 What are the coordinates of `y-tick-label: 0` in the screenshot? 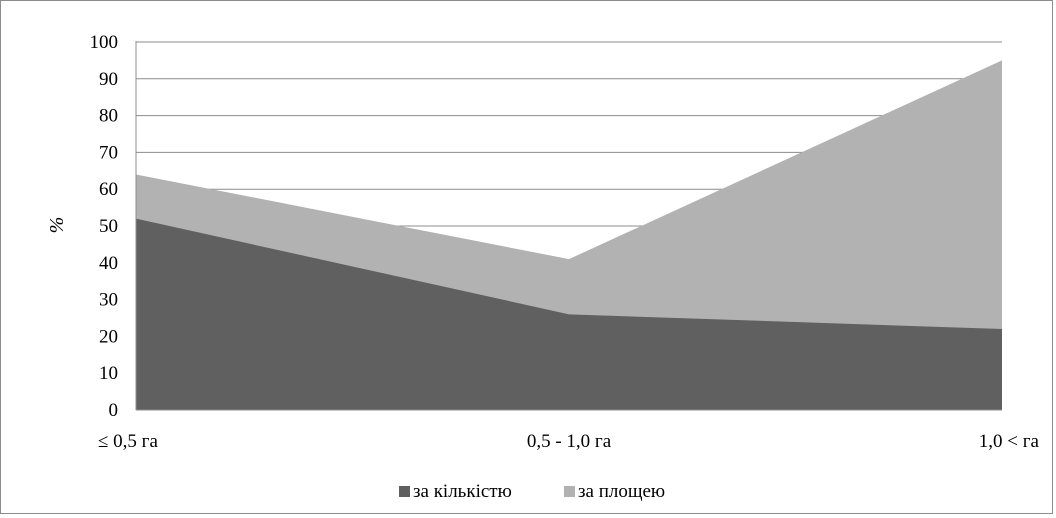 It's located at (114, 410).